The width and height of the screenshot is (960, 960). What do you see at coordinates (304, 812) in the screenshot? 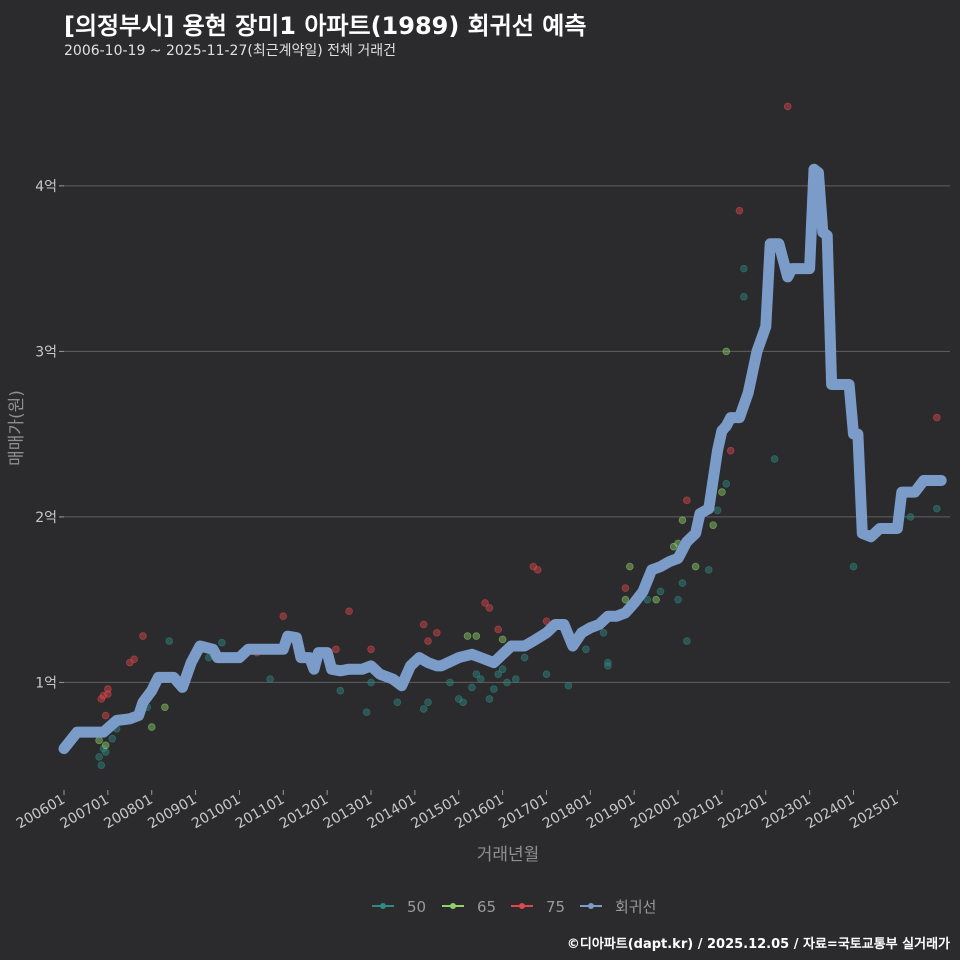
I see `x-tick-label: 201201` at bounding box center [304, 812].